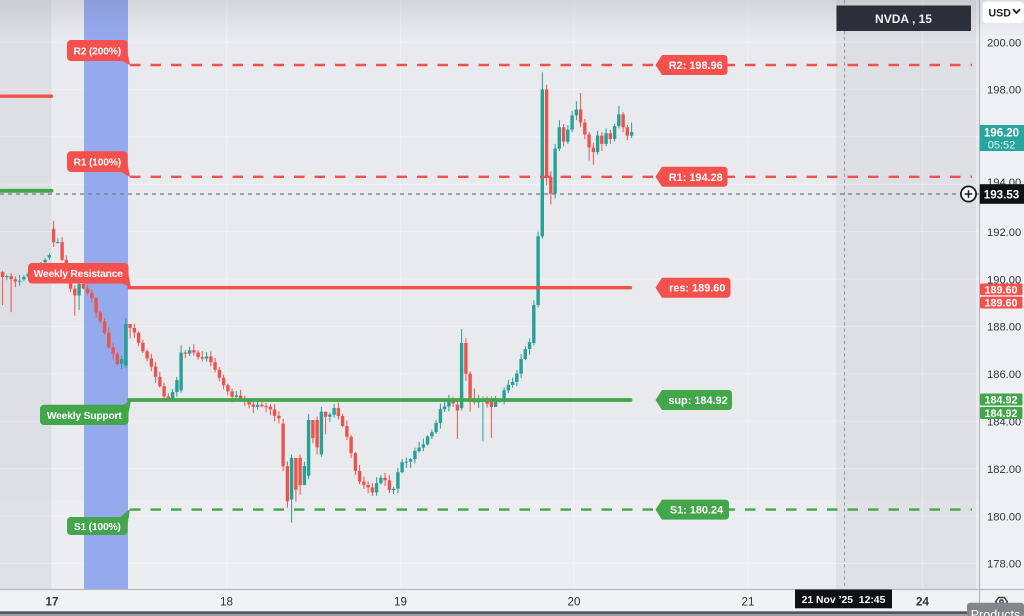 Image resolution: width=1024 pixels, height=616 pixels. Describe the element at coordinates (844, 600) in the screenshot. I see `svg-text: 21 Nov ’25 12:45` at that location.